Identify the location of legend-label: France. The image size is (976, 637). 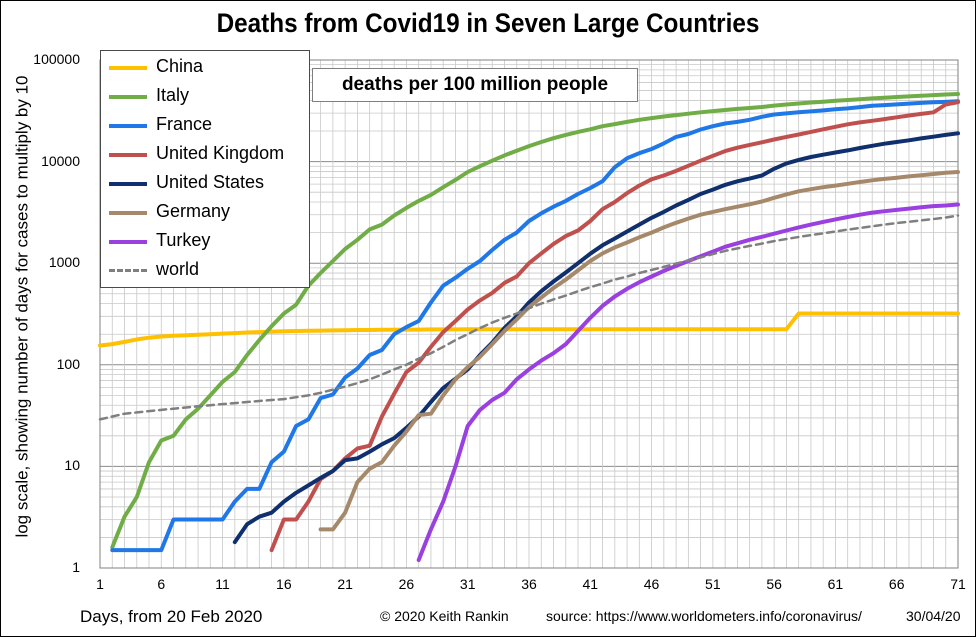
(184, 124).